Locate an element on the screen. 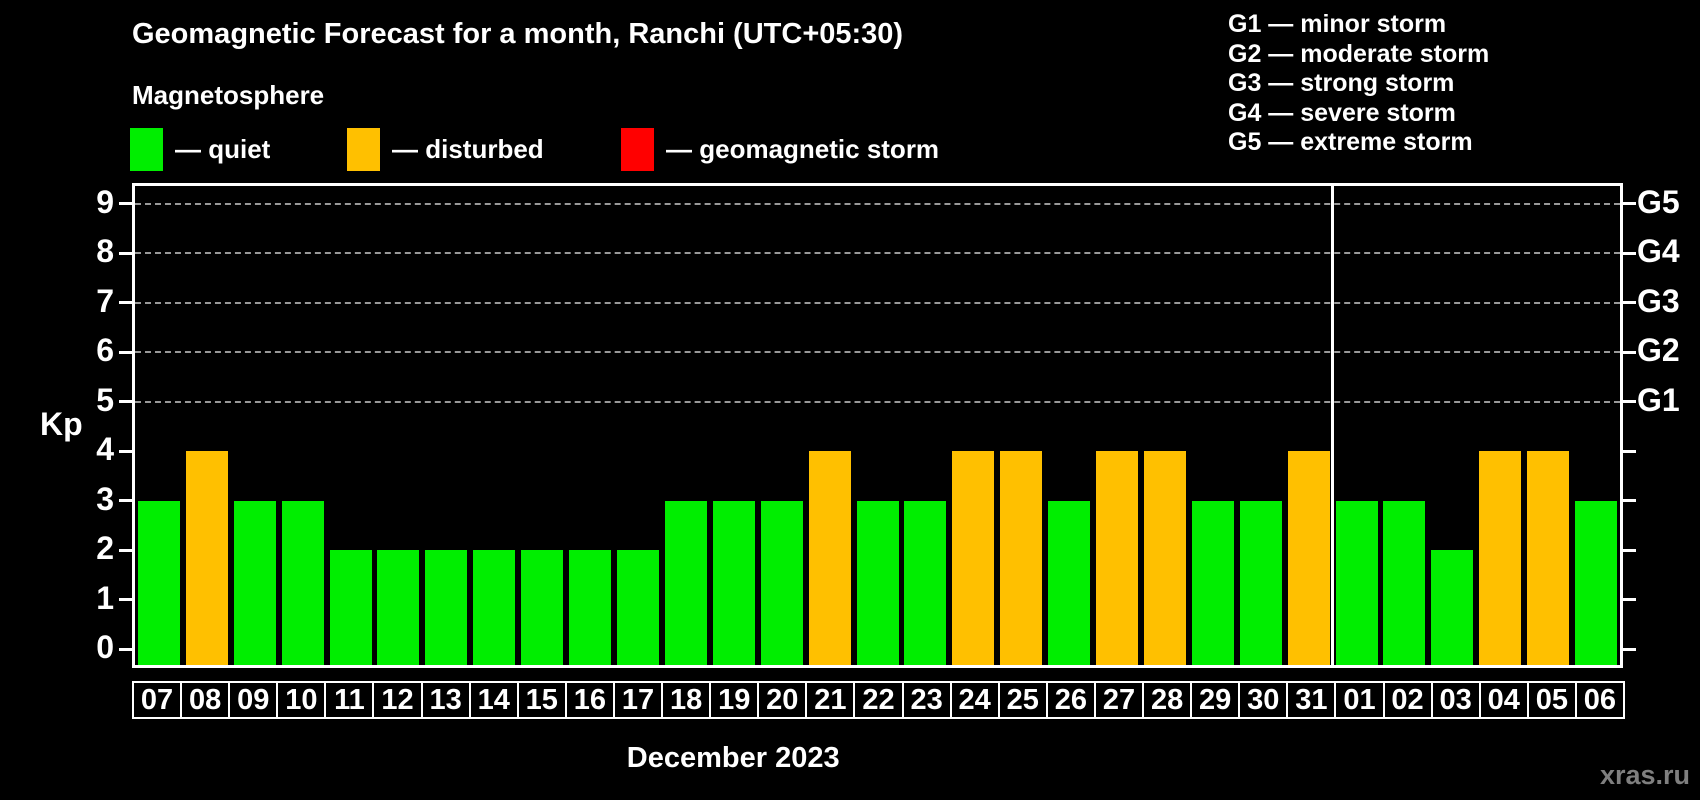 The height and width of the screenshot is (800, 1700). g-legend-line-g3: G3 — strong storm is located at coordinates (1341, 83).